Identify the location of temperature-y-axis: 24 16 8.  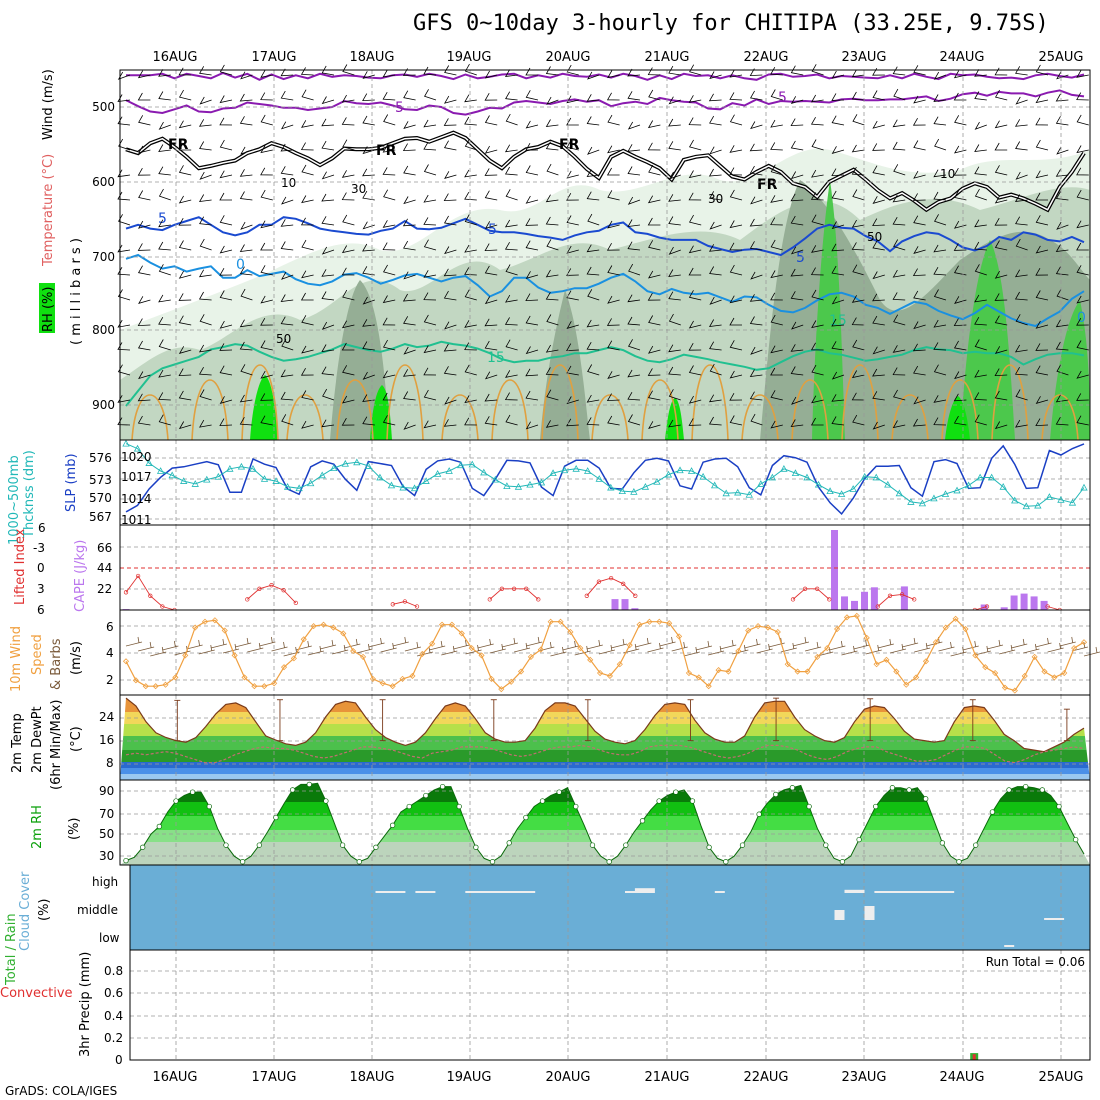
(106, 740).